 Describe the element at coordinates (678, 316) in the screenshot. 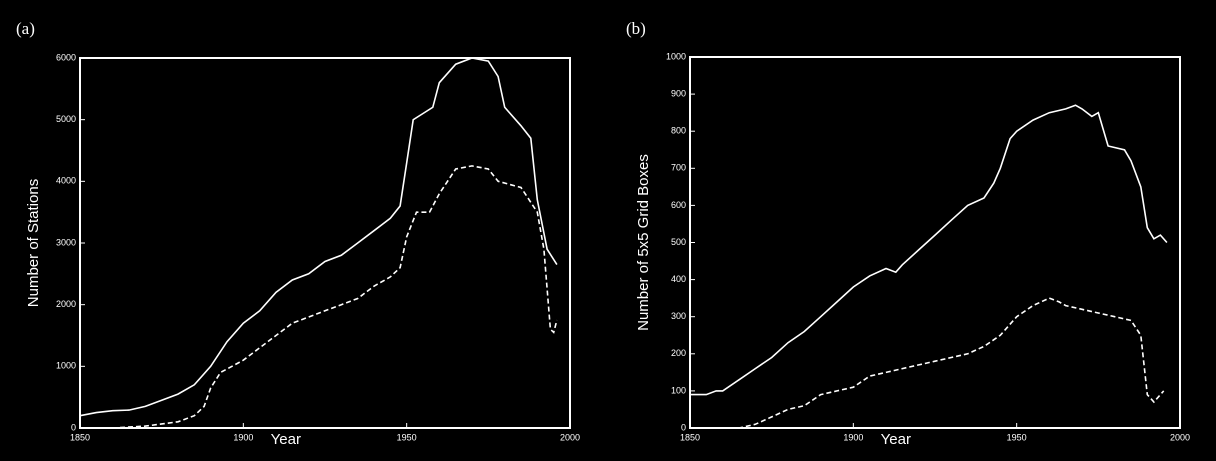

I see `y-tick-label: 300` at that location.